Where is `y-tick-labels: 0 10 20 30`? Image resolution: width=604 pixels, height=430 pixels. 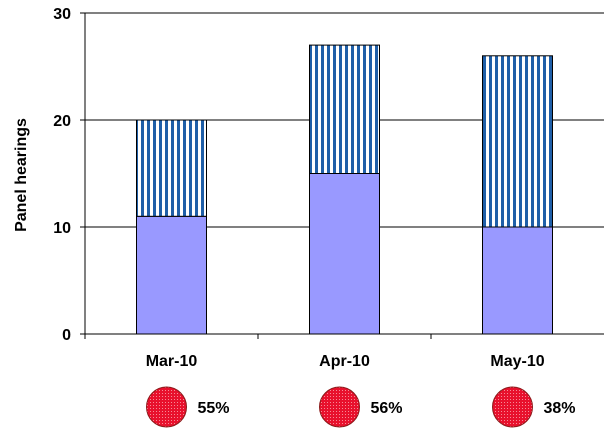 y-tick-labels: 0 10 20 30 is located at coordinates (62, 175).